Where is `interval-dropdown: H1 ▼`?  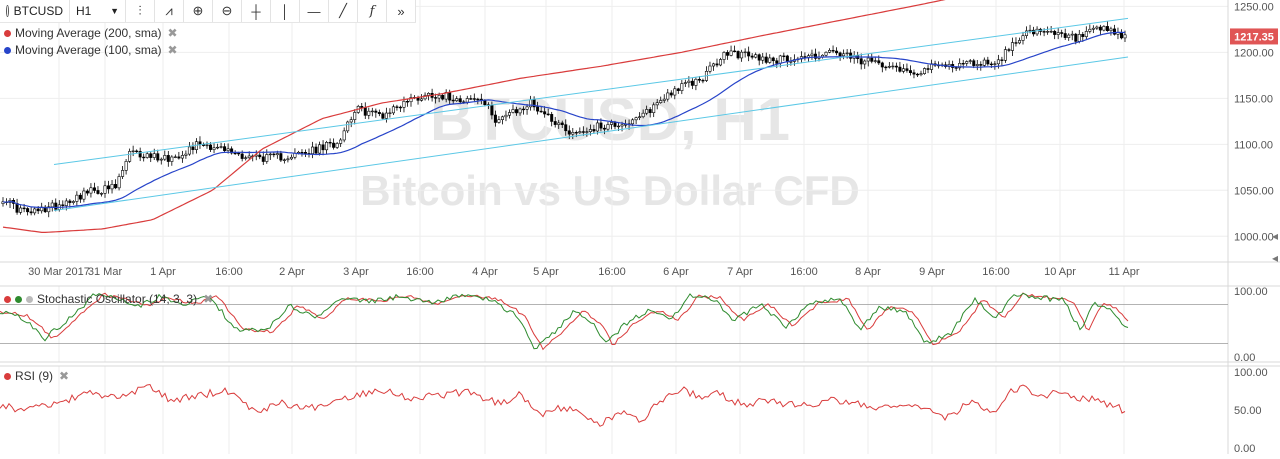 interval-dropdown: H1 ▼ is located at coordinates (98, 11).